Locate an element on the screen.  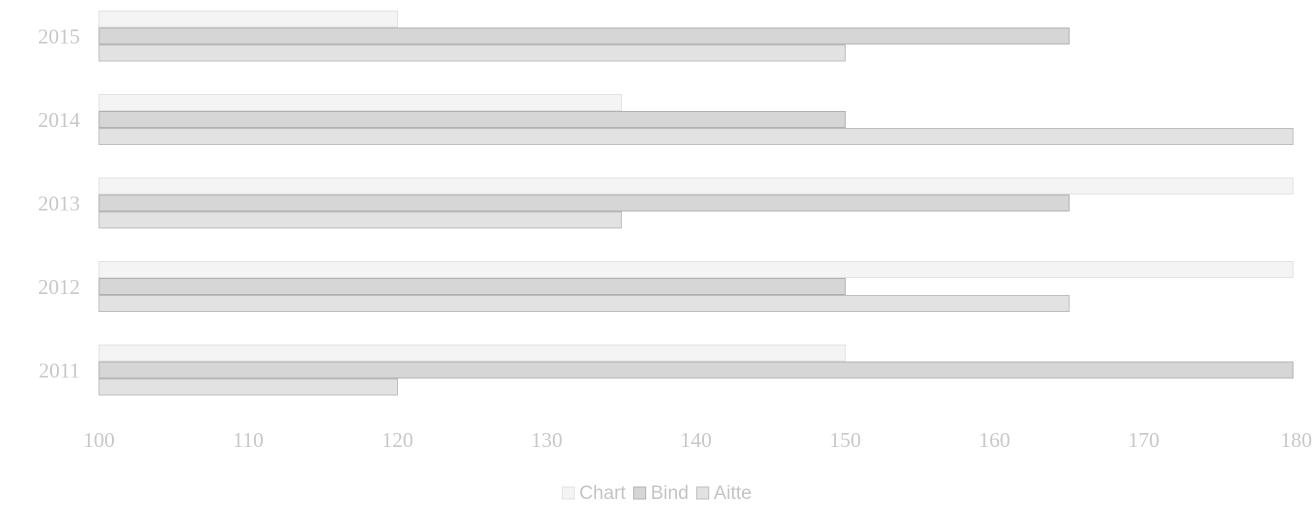
x-tick-label: 150 is located at coordinates (846, 440).